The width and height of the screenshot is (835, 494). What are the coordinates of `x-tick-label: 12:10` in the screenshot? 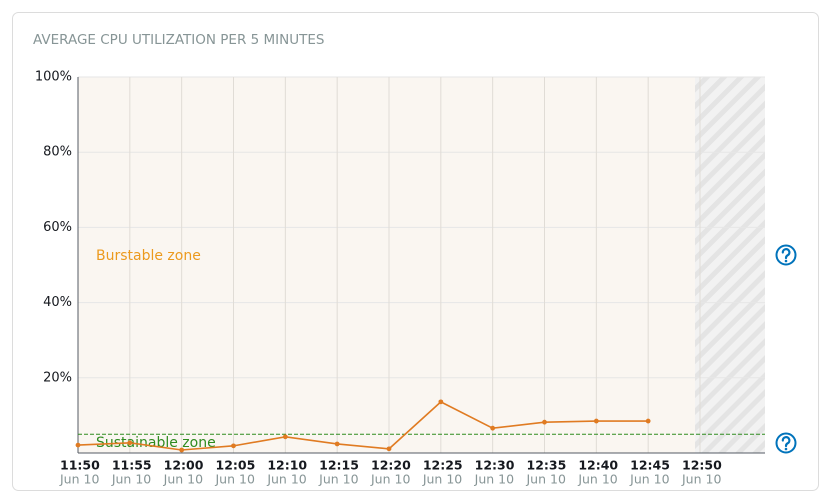 It's located at (287, 465).